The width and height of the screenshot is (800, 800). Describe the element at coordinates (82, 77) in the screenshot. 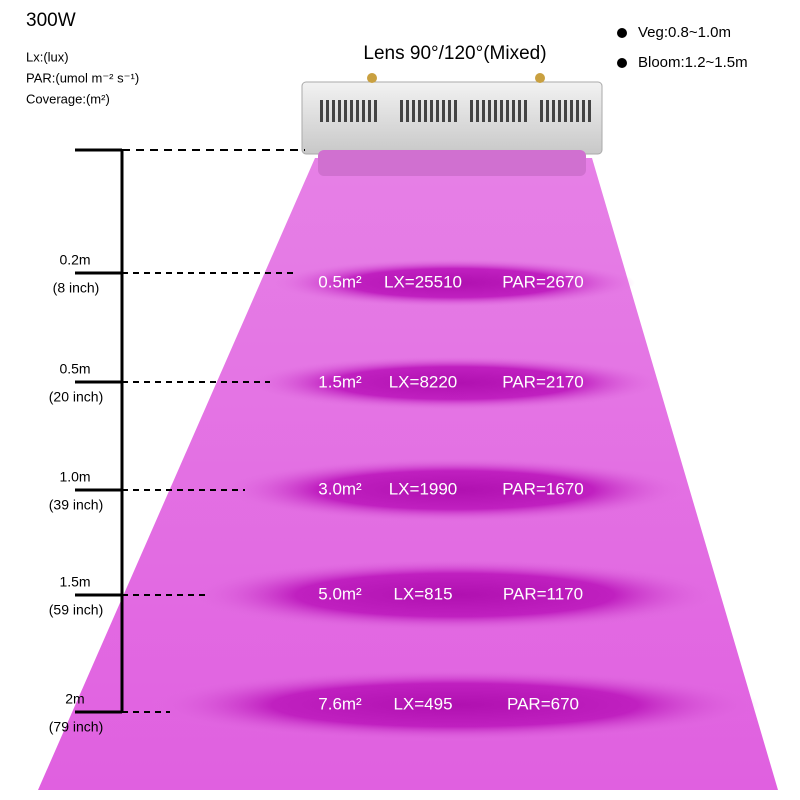

I see `unit-line: PAR:(umol m⁻² s⁻¹)` at that location.